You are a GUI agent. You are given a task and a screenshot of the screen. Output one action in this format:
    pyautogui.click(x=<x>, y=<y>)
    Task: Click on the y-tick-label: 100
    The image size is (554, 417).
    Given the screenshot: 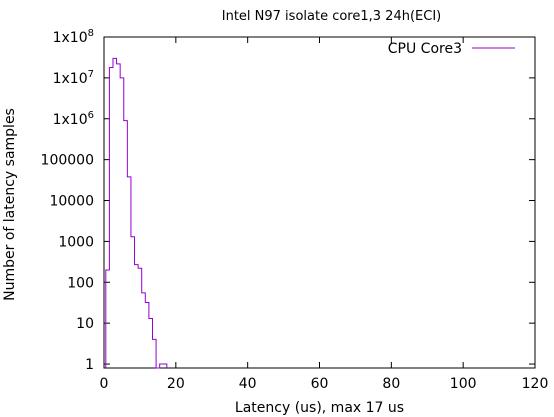 What is the action you would take?
    pyautogui.click(x=80, y=283)
    